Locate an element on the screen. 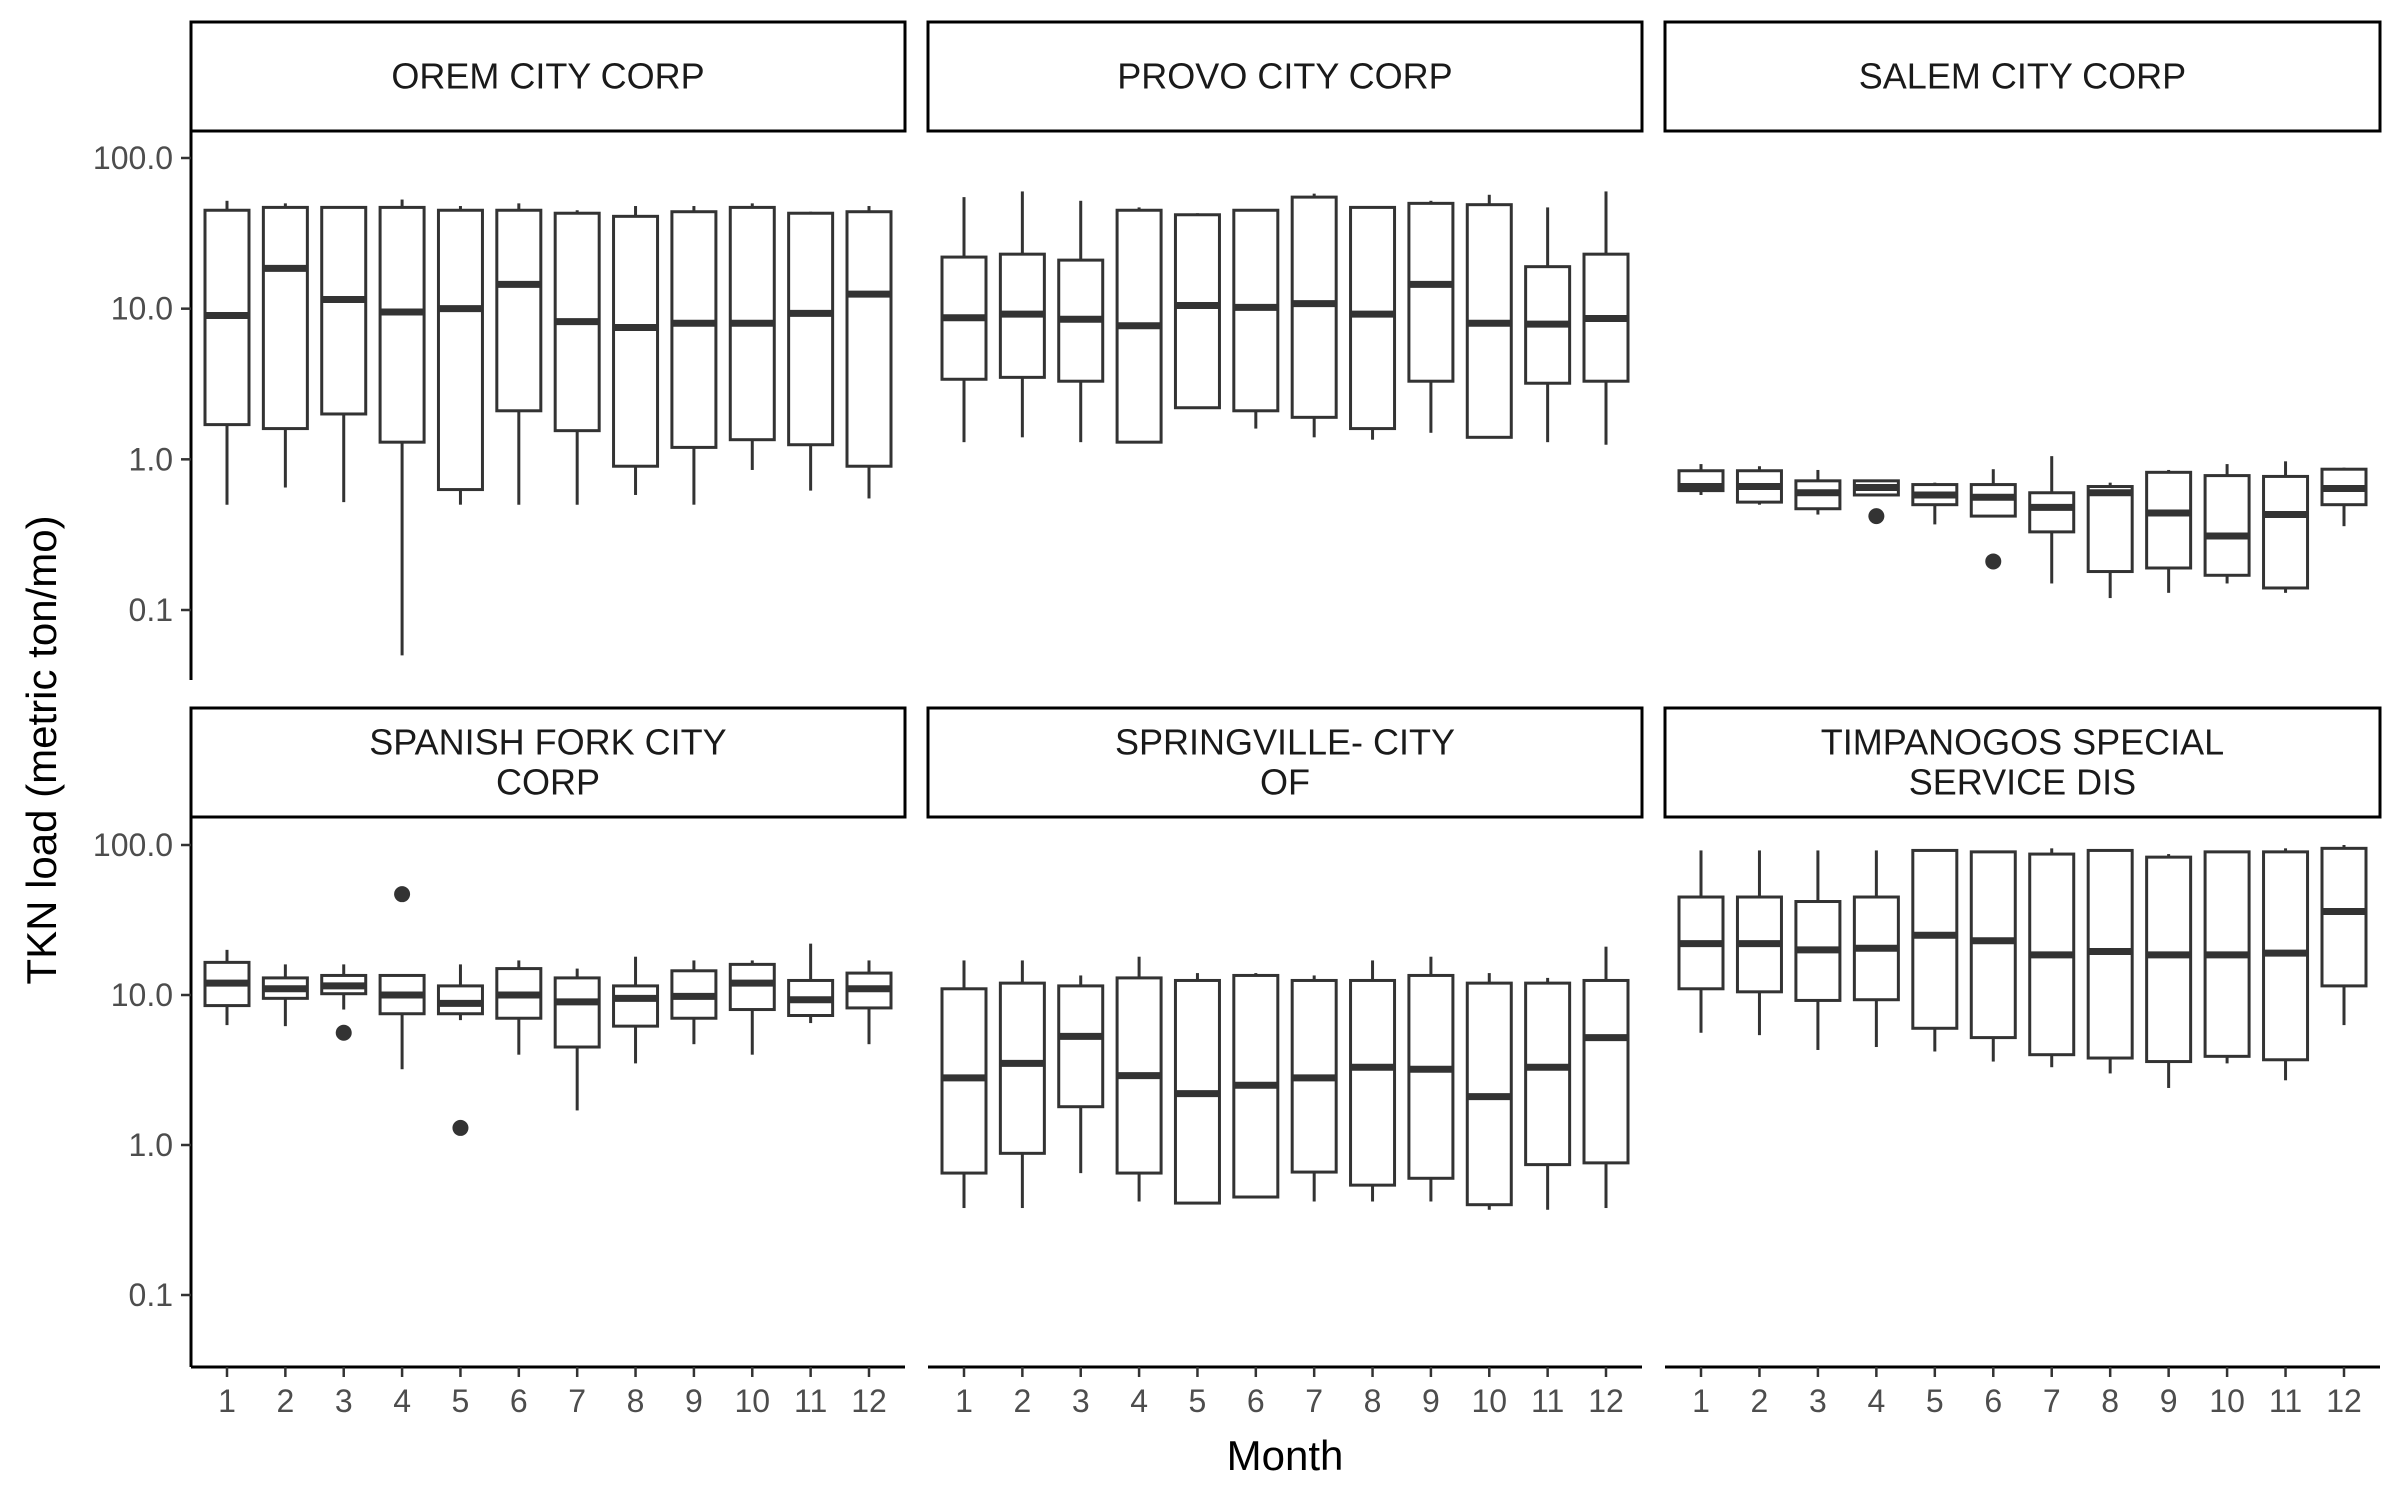 The image size is (2400, 1500). x-tick-label: 1 is located at coordinates (964, 1401).